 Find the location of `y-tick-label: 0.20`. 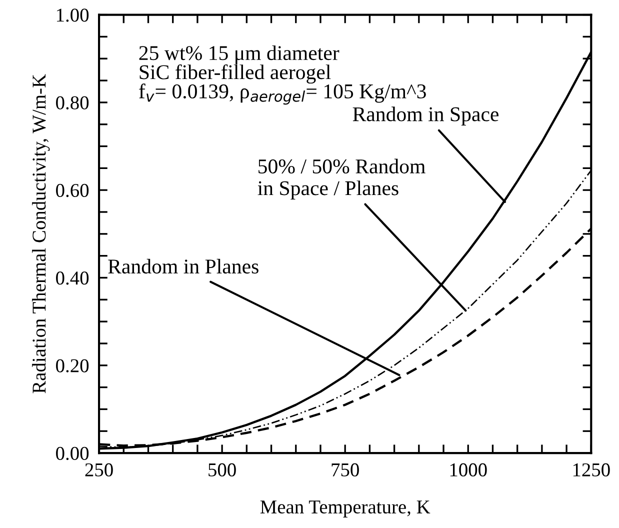

y-tick-label: 0.20 is located at coordinates (72, 365).